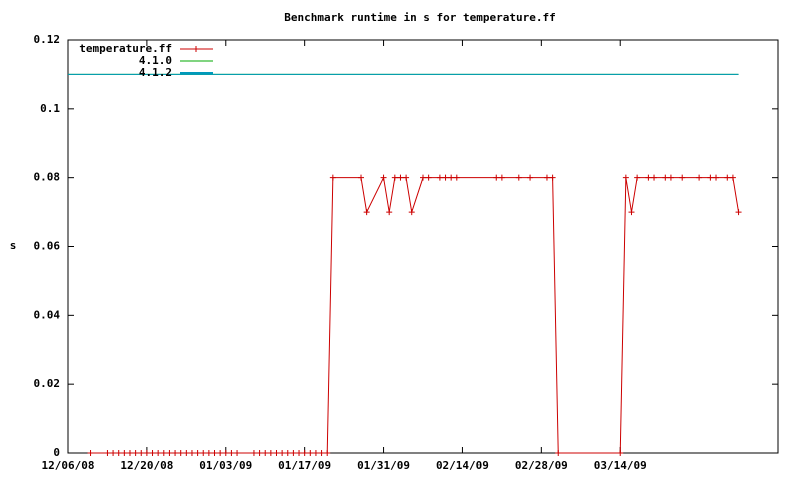  What do you see at coordinates (383, 465) in the screenshot?
I see `x-tick-label: 01/31/09` at bounding box center [383, 465].